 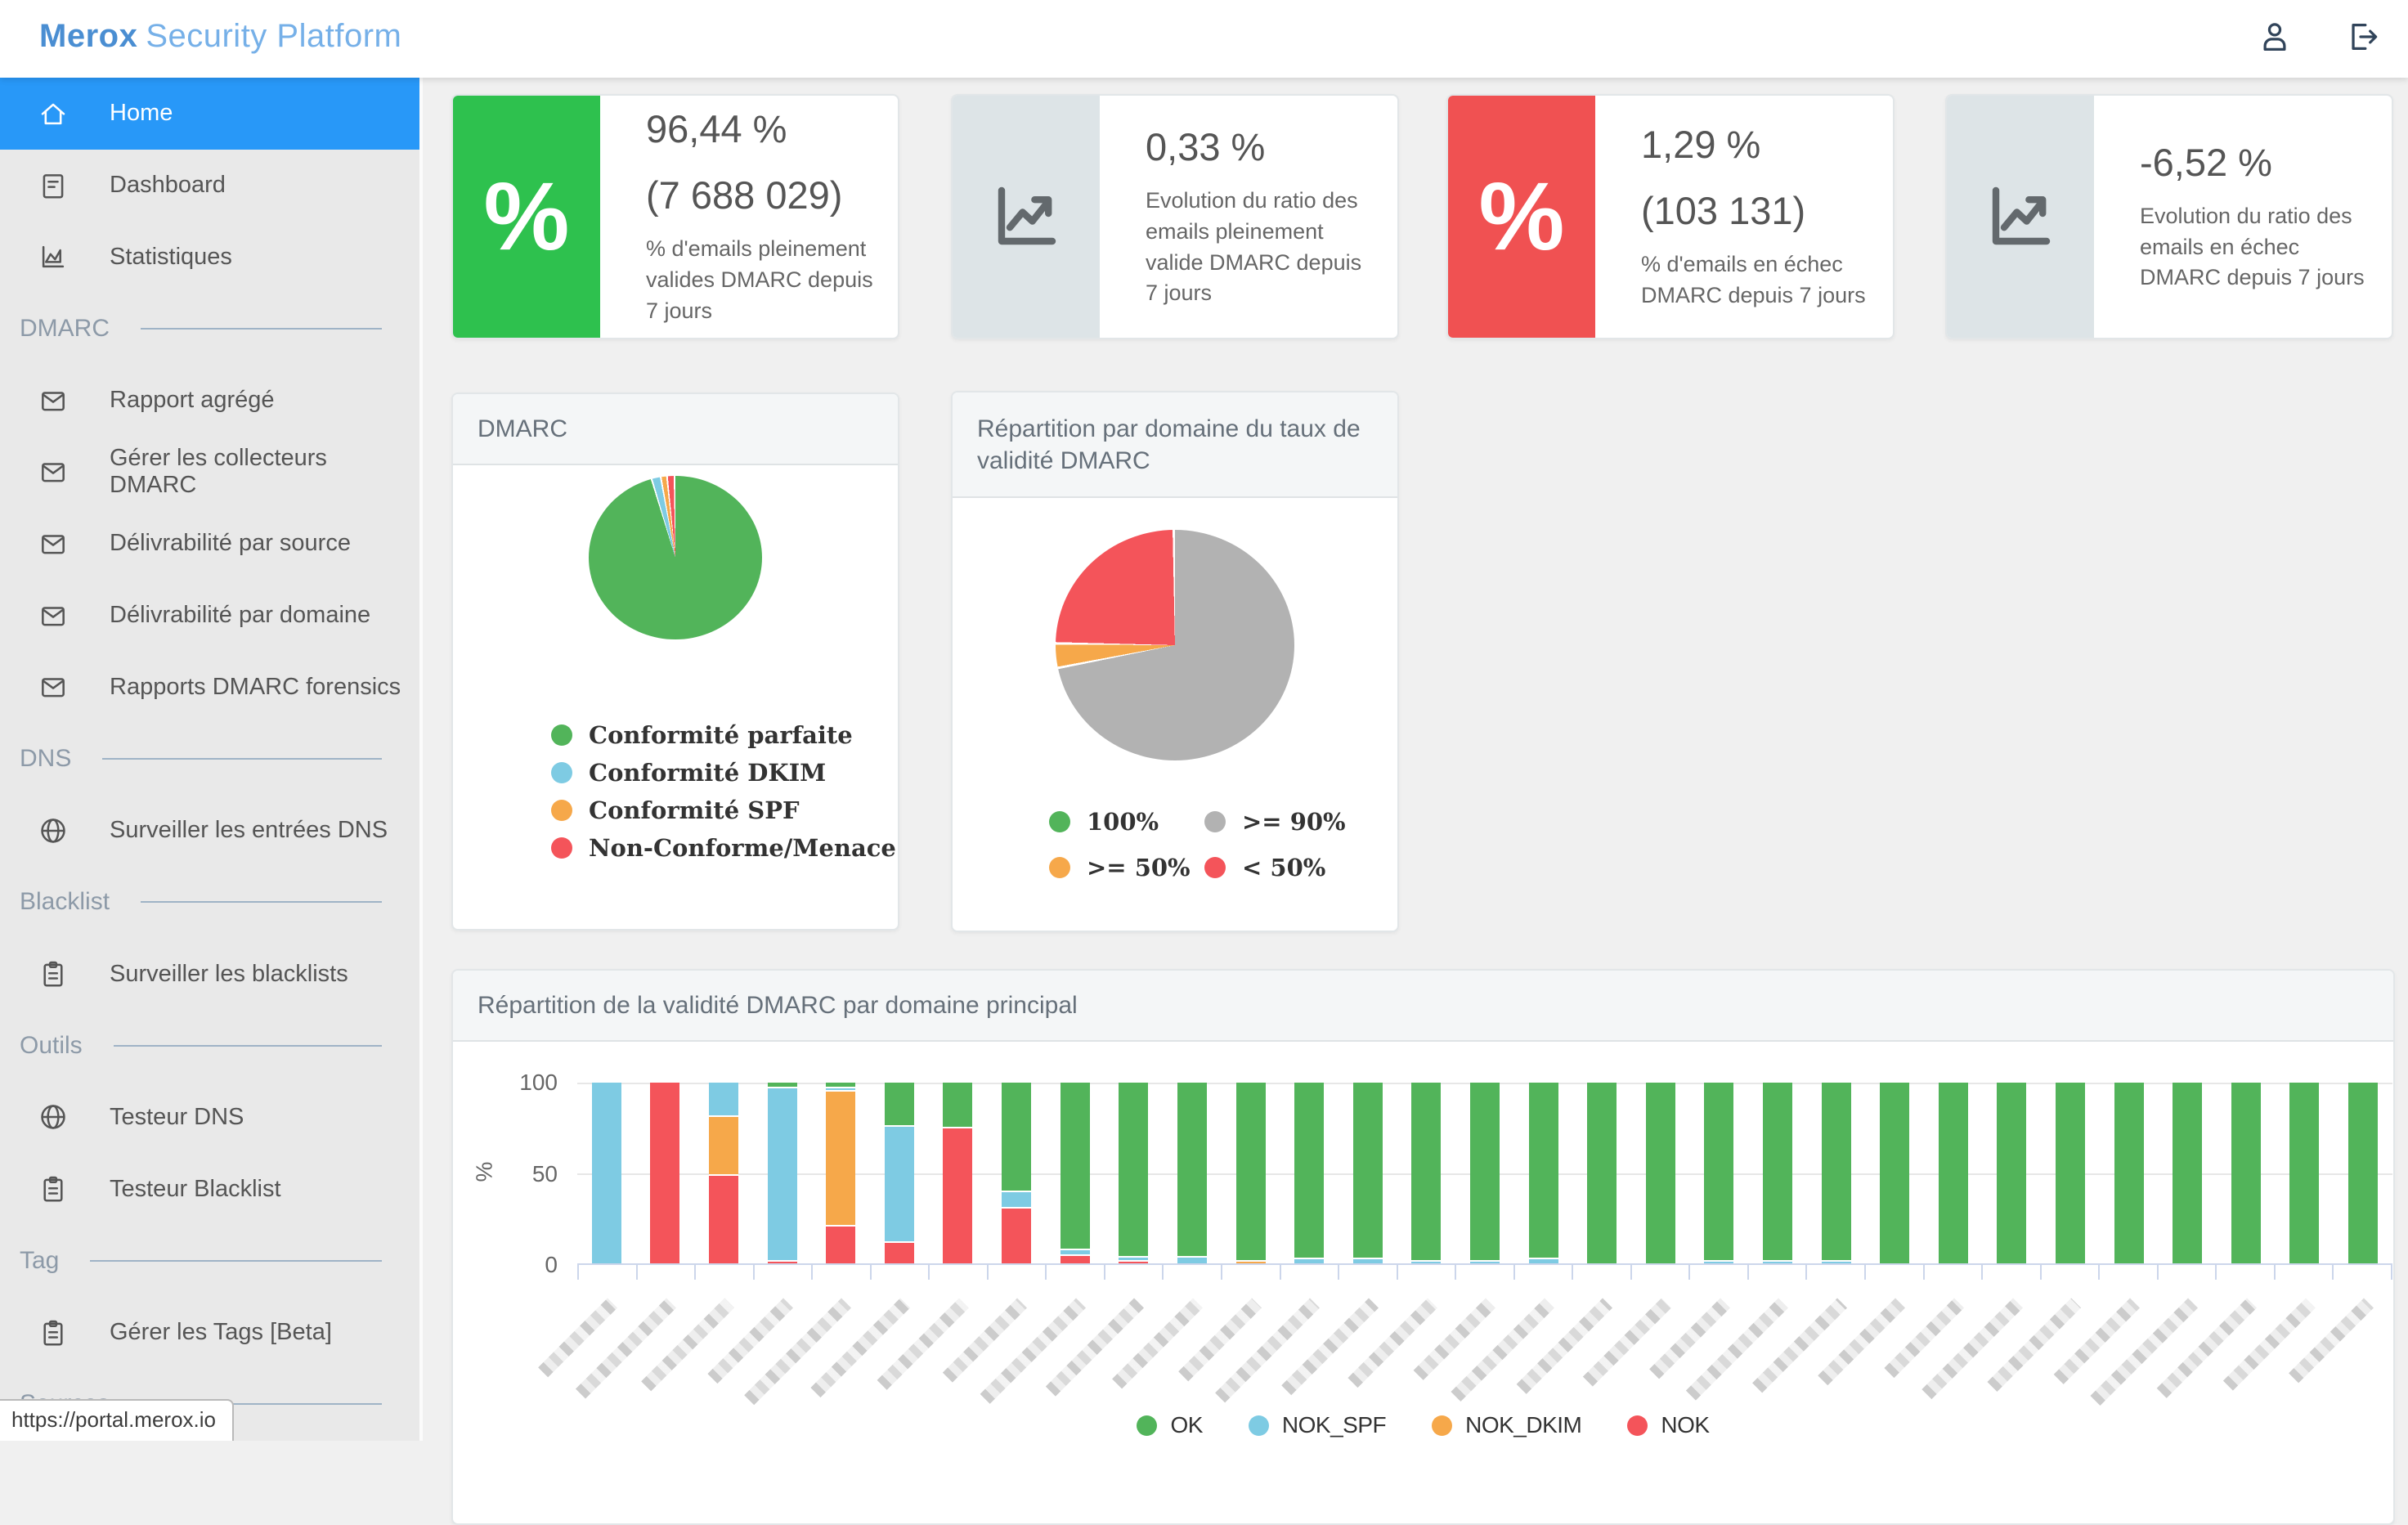 I want to click on legend-label: Conformité DKIM, so click(x=708, y=773).